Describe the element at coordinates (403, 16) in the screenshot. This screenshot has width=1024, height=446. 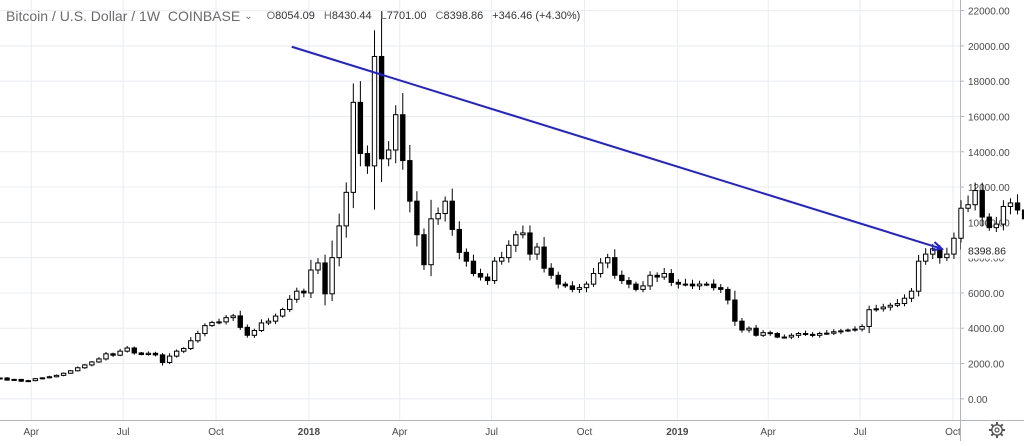
I see `legend-low: L7701.00` at that location.